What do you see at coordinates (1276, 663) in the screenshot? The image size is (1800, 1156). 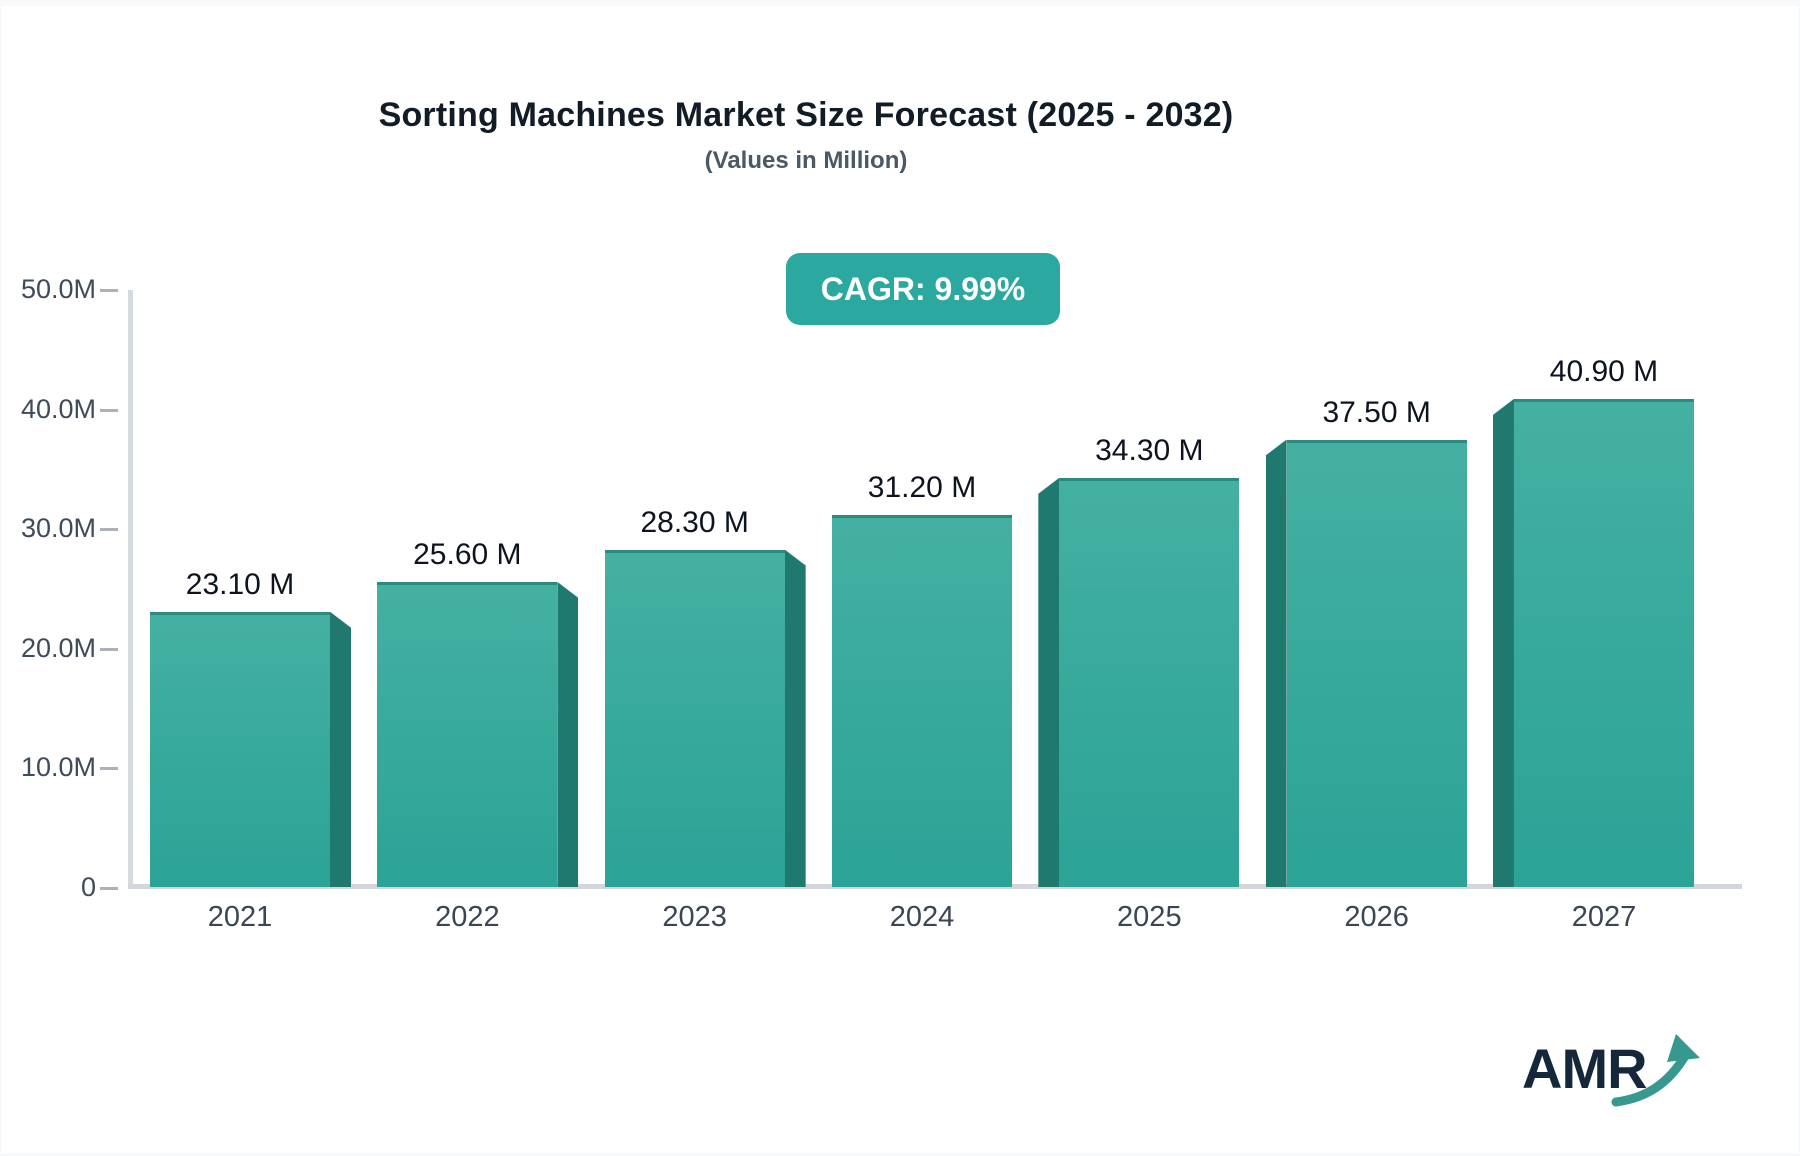 I see `bar-side-panel-2026` at bounding box center [1276, 663].